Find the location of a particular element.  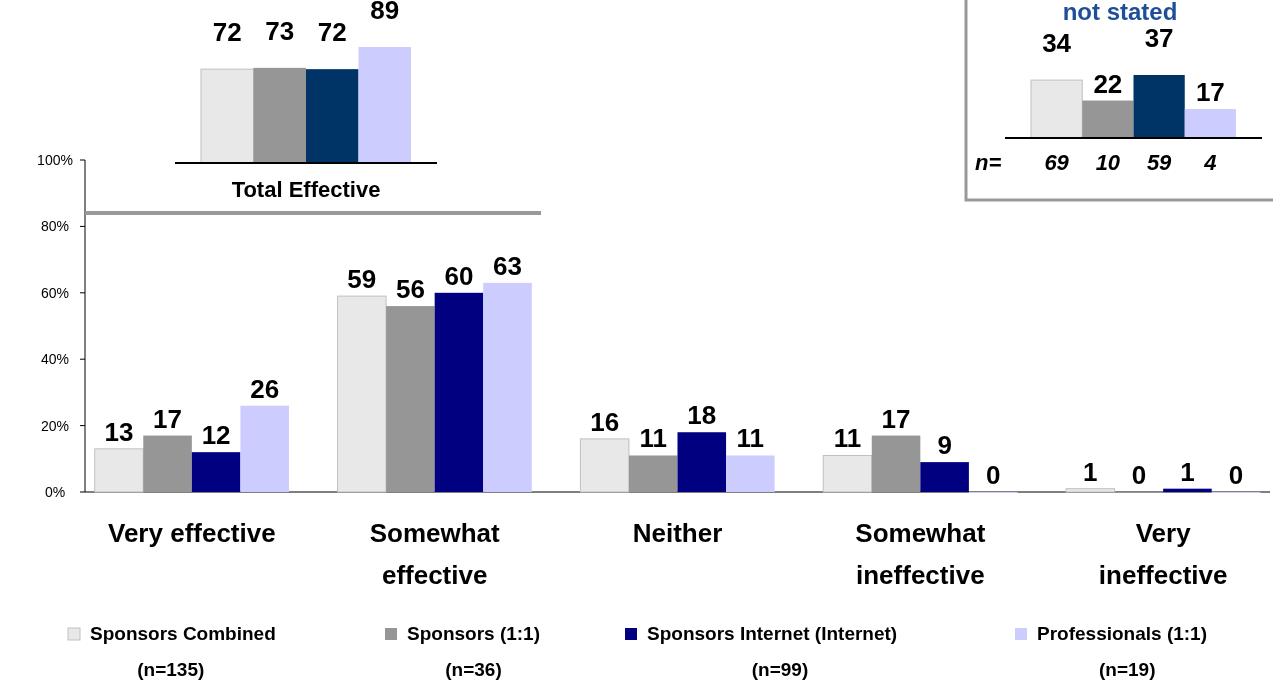

x-tick-label: 4 is located at coordinates (1210, 162).